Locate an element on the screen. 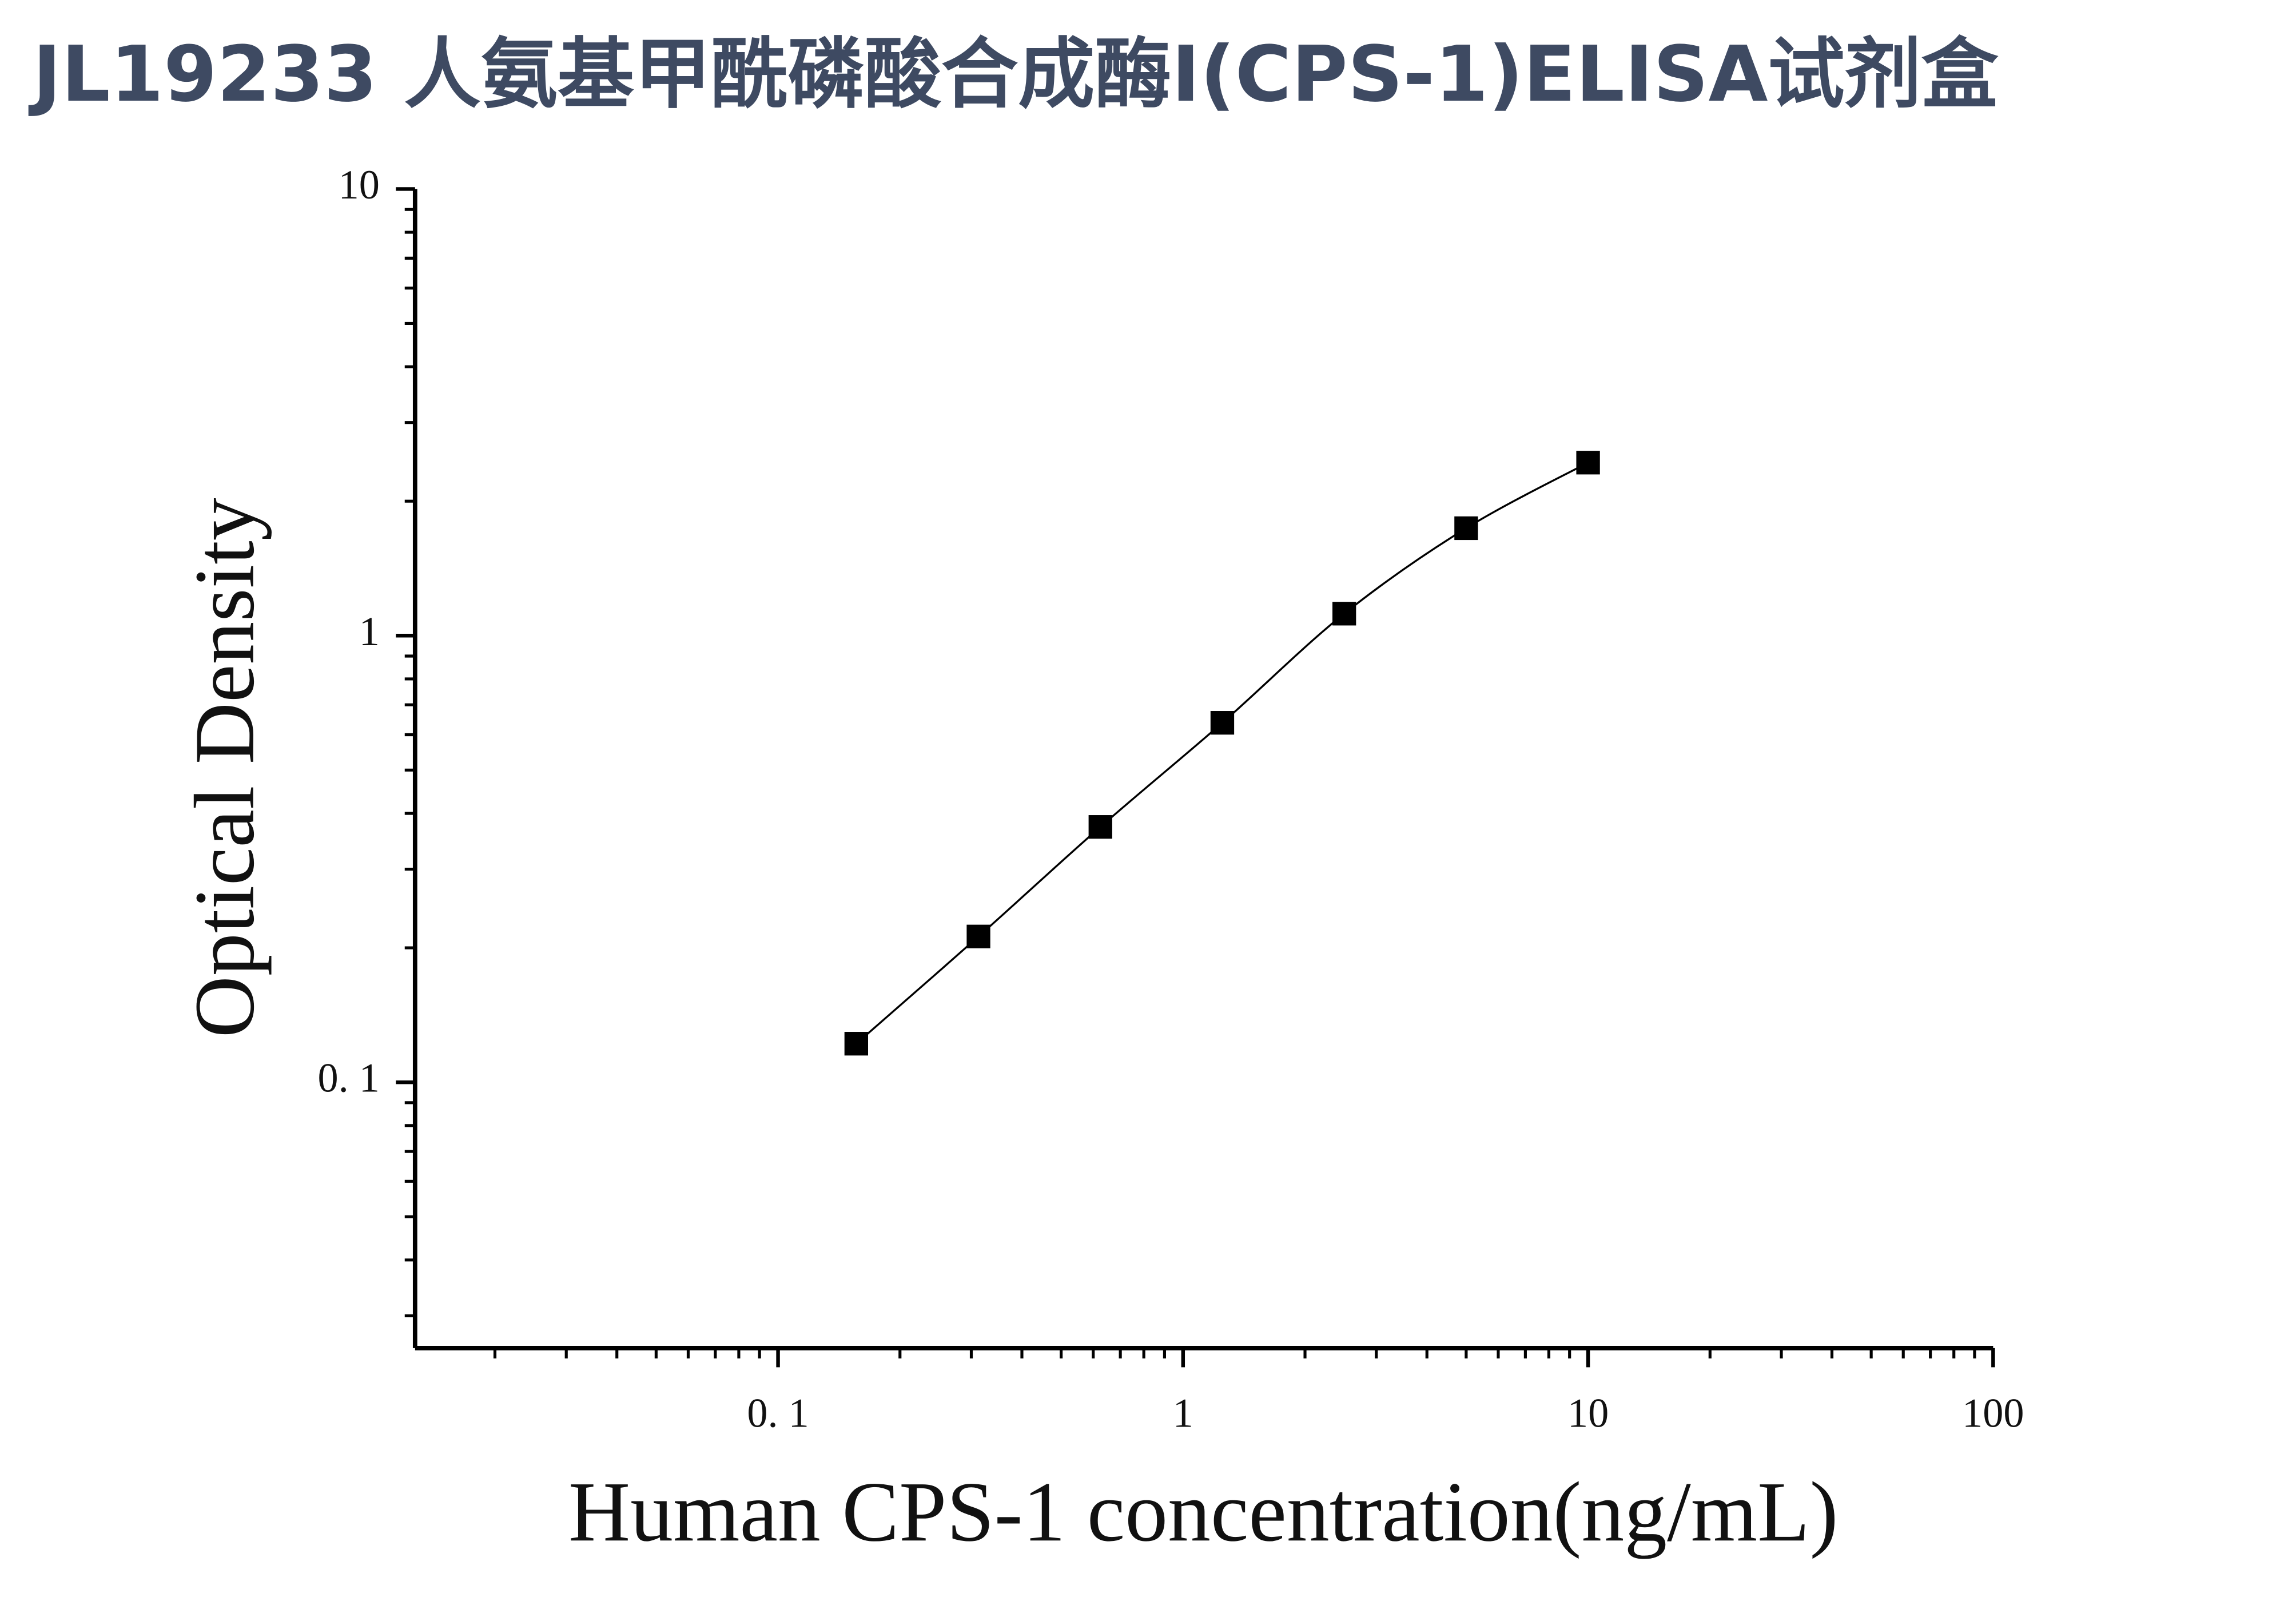  x-tick-label: 10 is located at coordinates (1588, 1413).